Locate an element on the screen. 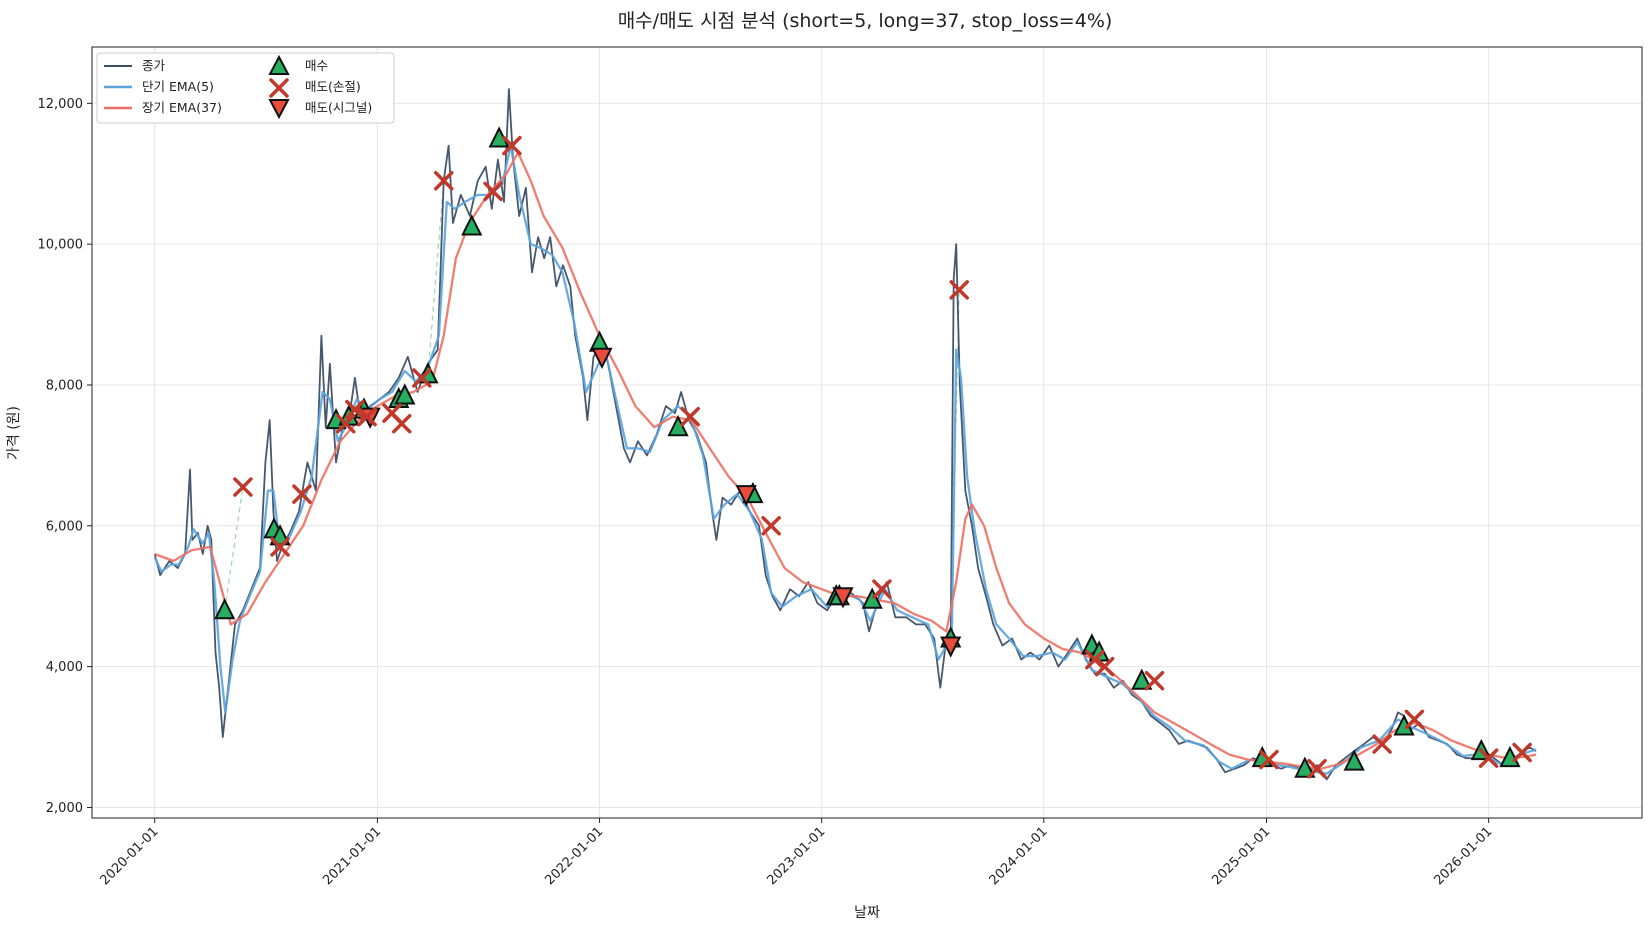 The image size is (1650, 930). y-tick-label: 4,000 is located at coordinates (64, 667).